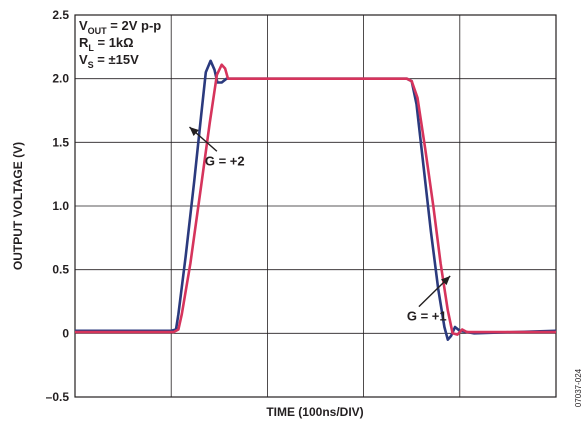 This screenshot has height=425, width=587. What do you see at coordinates (427, 316) in the screenshot?
I see `series-annotation: G = +1` at bounding box center [427, 316].